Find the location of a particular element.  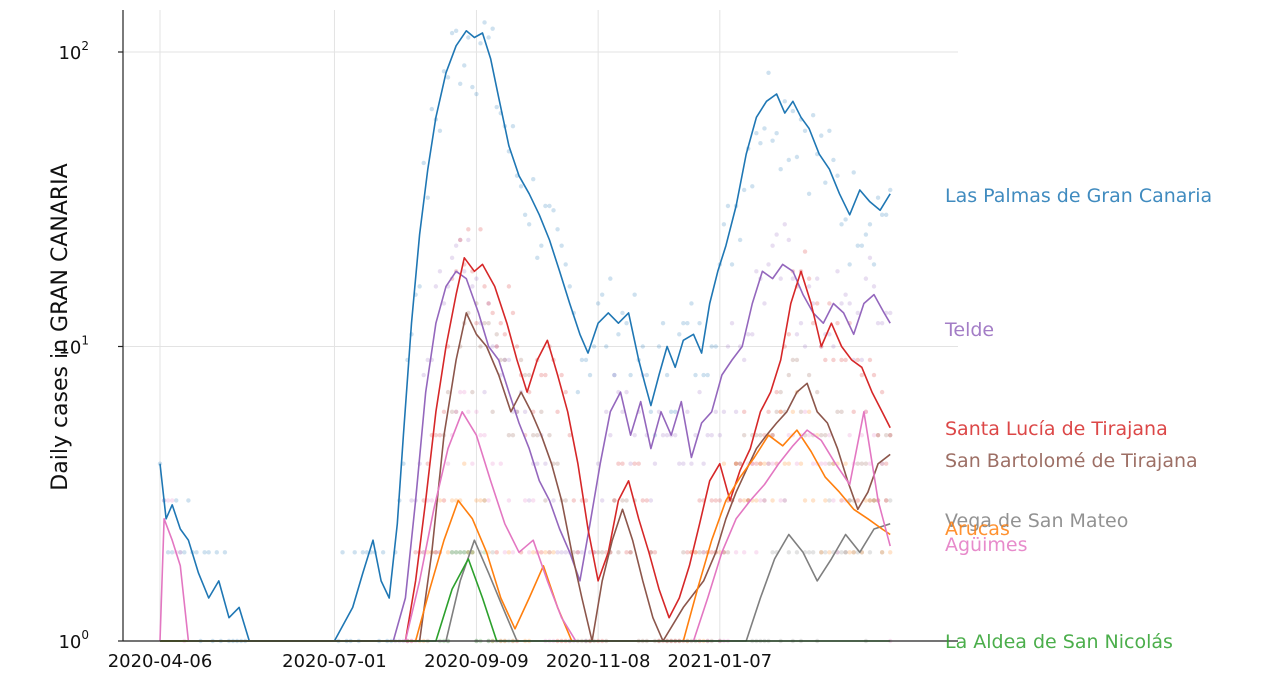

series-label-6: Agüimes is located at coordinates (986, 545).